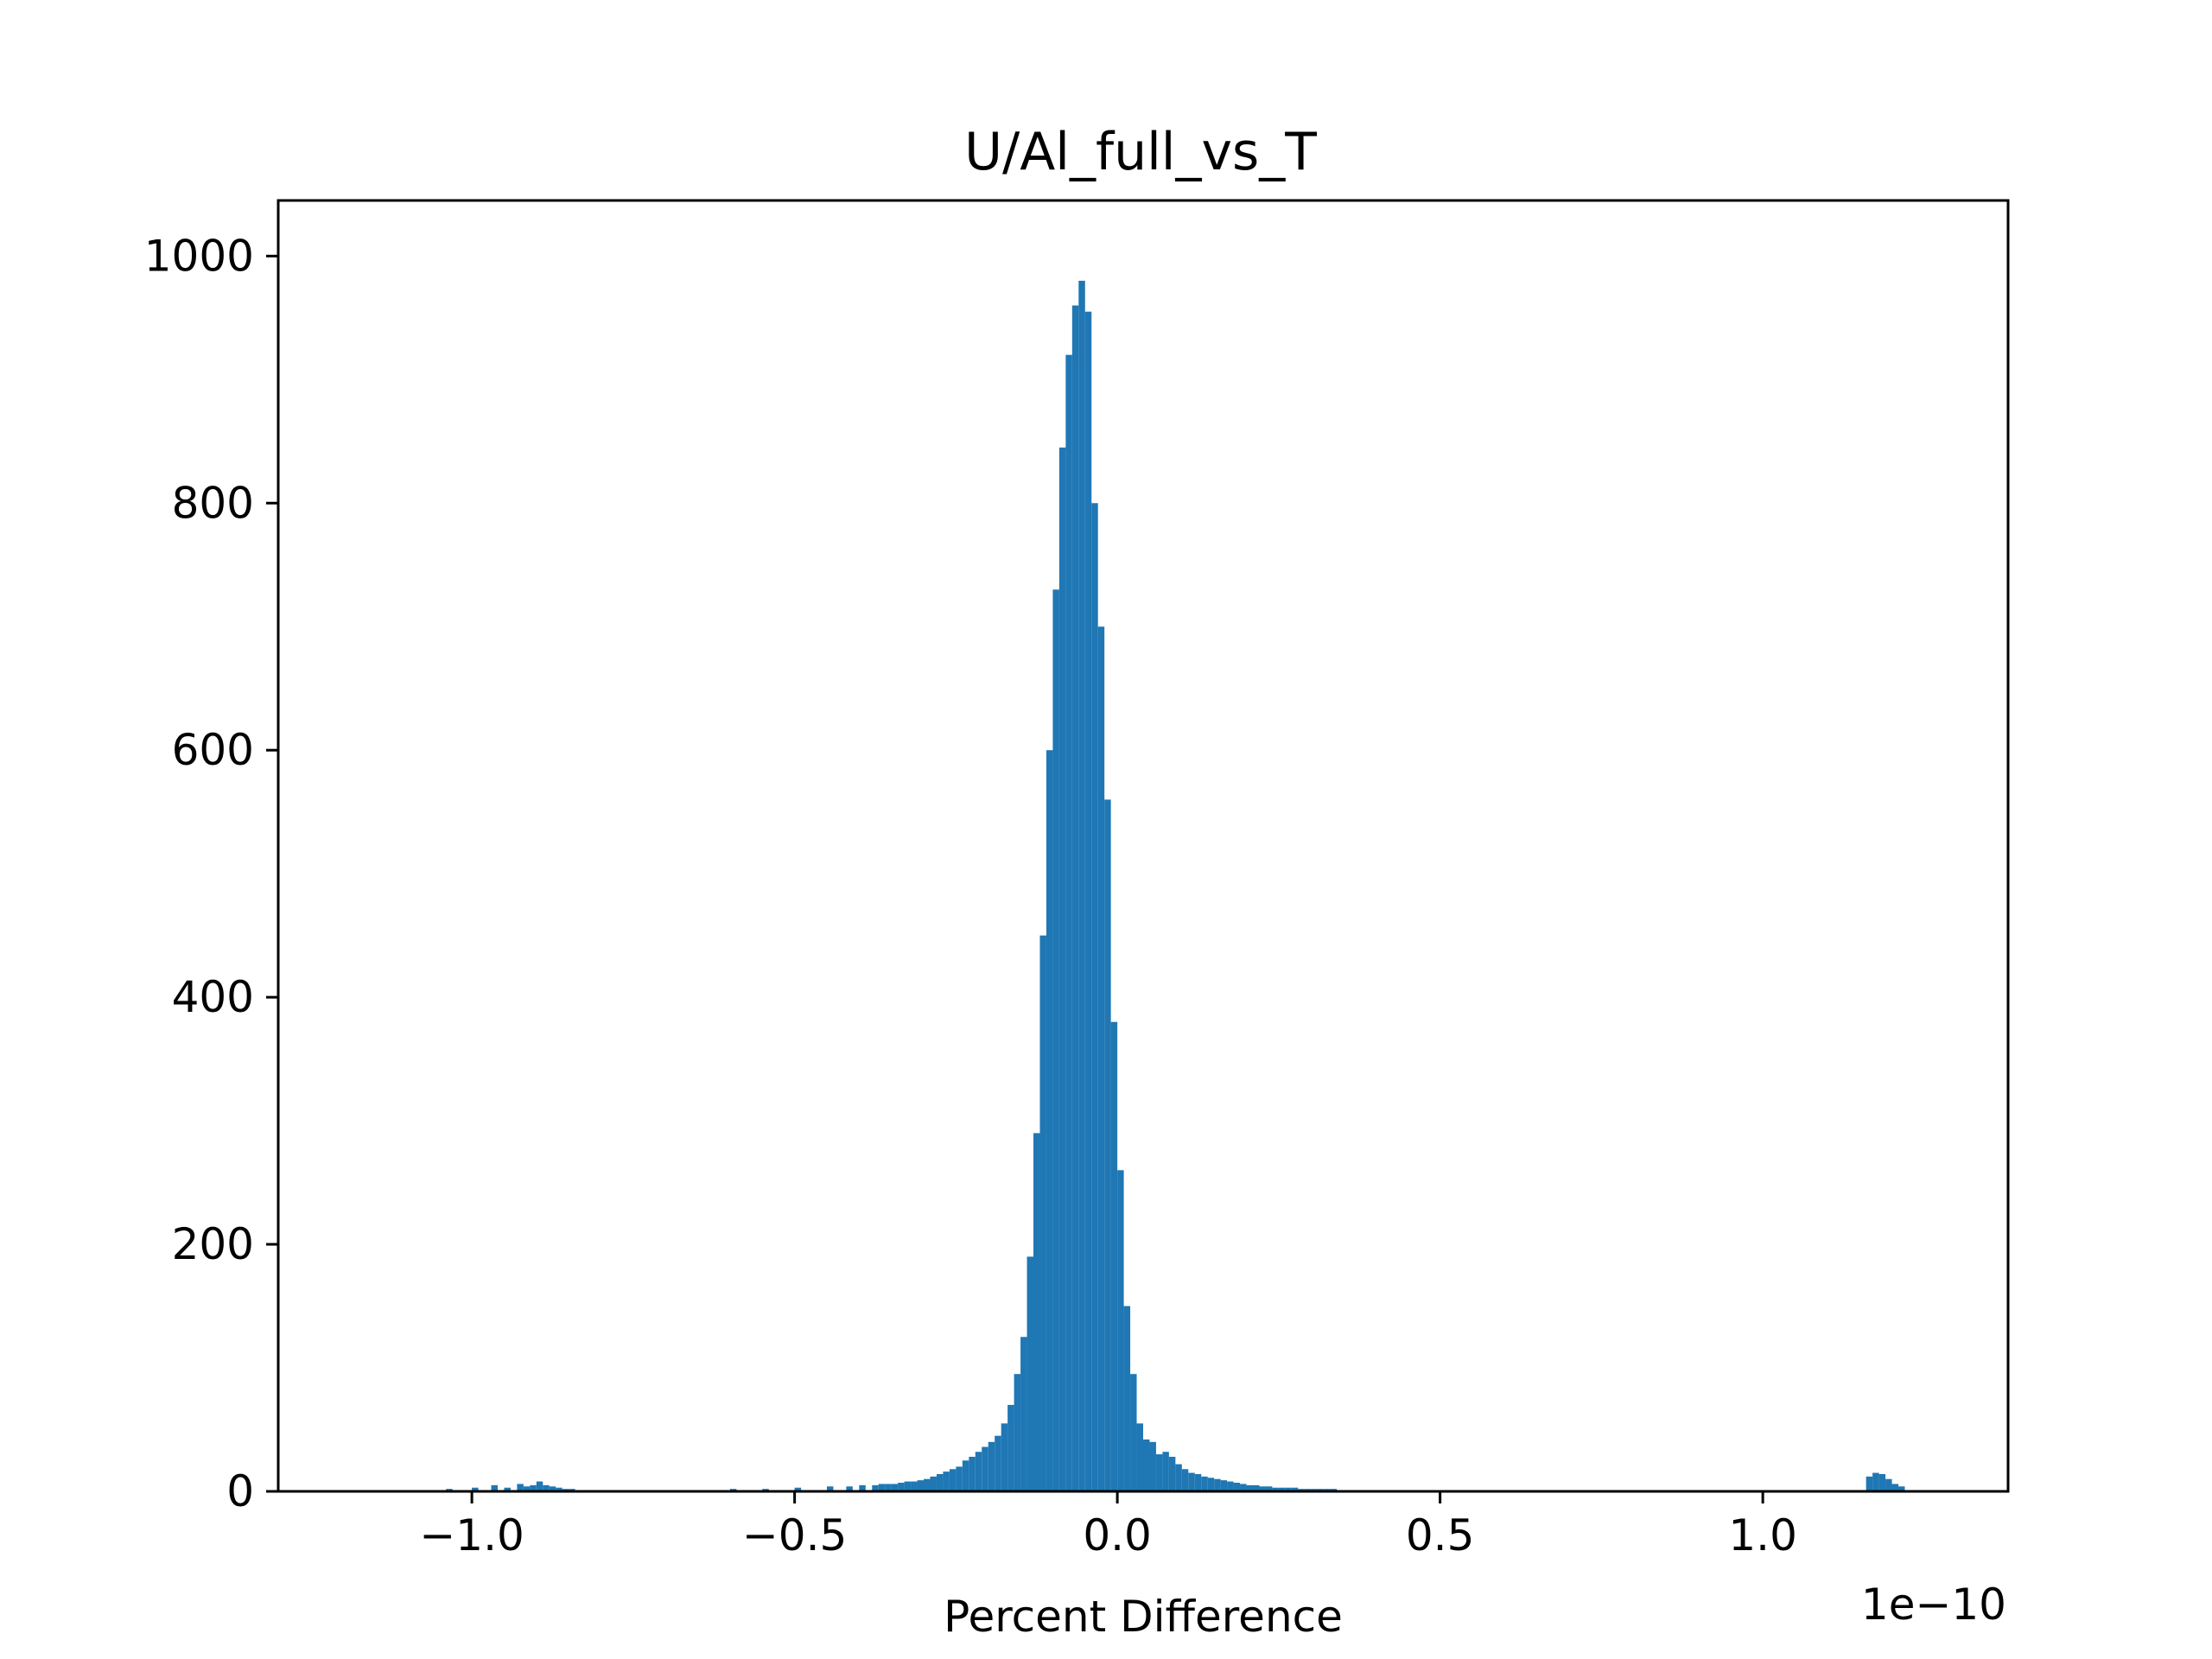  What do you see at coordinates (213, 1244) in the screenshot?
I see `y-tick-label: 200` at bounding box center [213, 1244].